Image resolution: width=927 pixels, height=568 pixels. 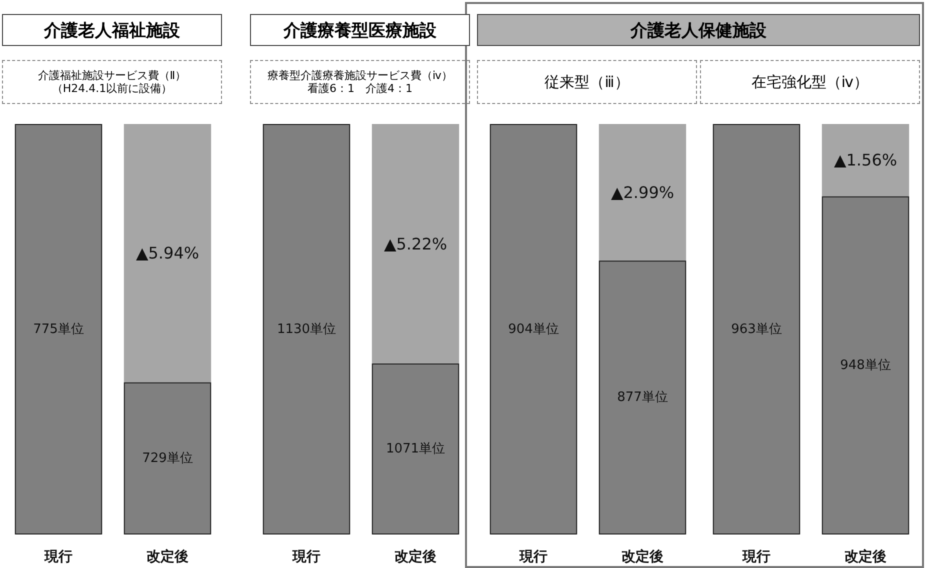 What do you see at coordinates (306, 329) in the screenshot?
I see `data-label: 1130単位` at bounding box center [306, 329].